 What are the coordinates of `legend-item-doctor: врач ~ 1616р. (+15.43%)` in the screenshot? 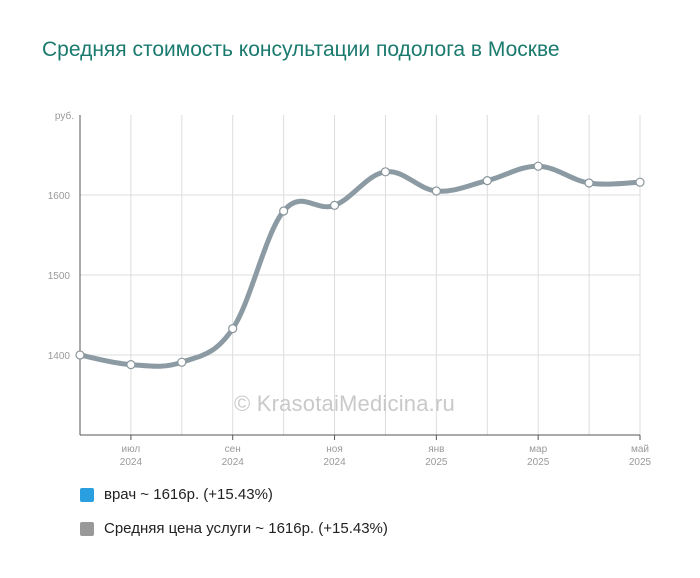 It's located at (176, 494).